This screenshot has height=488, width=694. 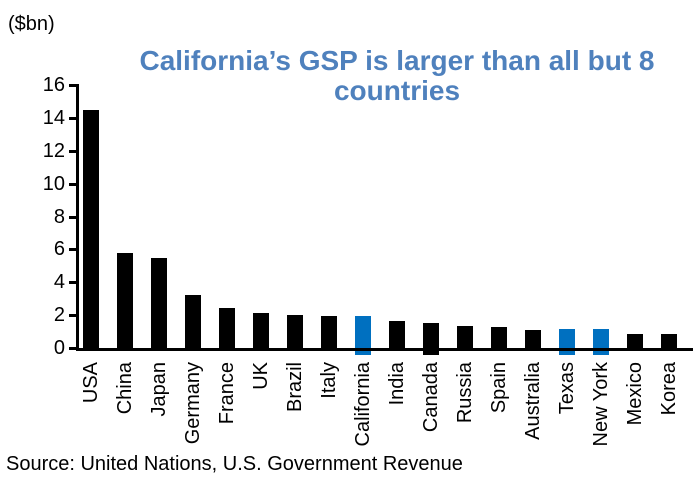 What do you see at coordinates (91, 229) in the screenshot?
I see `bar-usa` at bounding box center [91, 229].